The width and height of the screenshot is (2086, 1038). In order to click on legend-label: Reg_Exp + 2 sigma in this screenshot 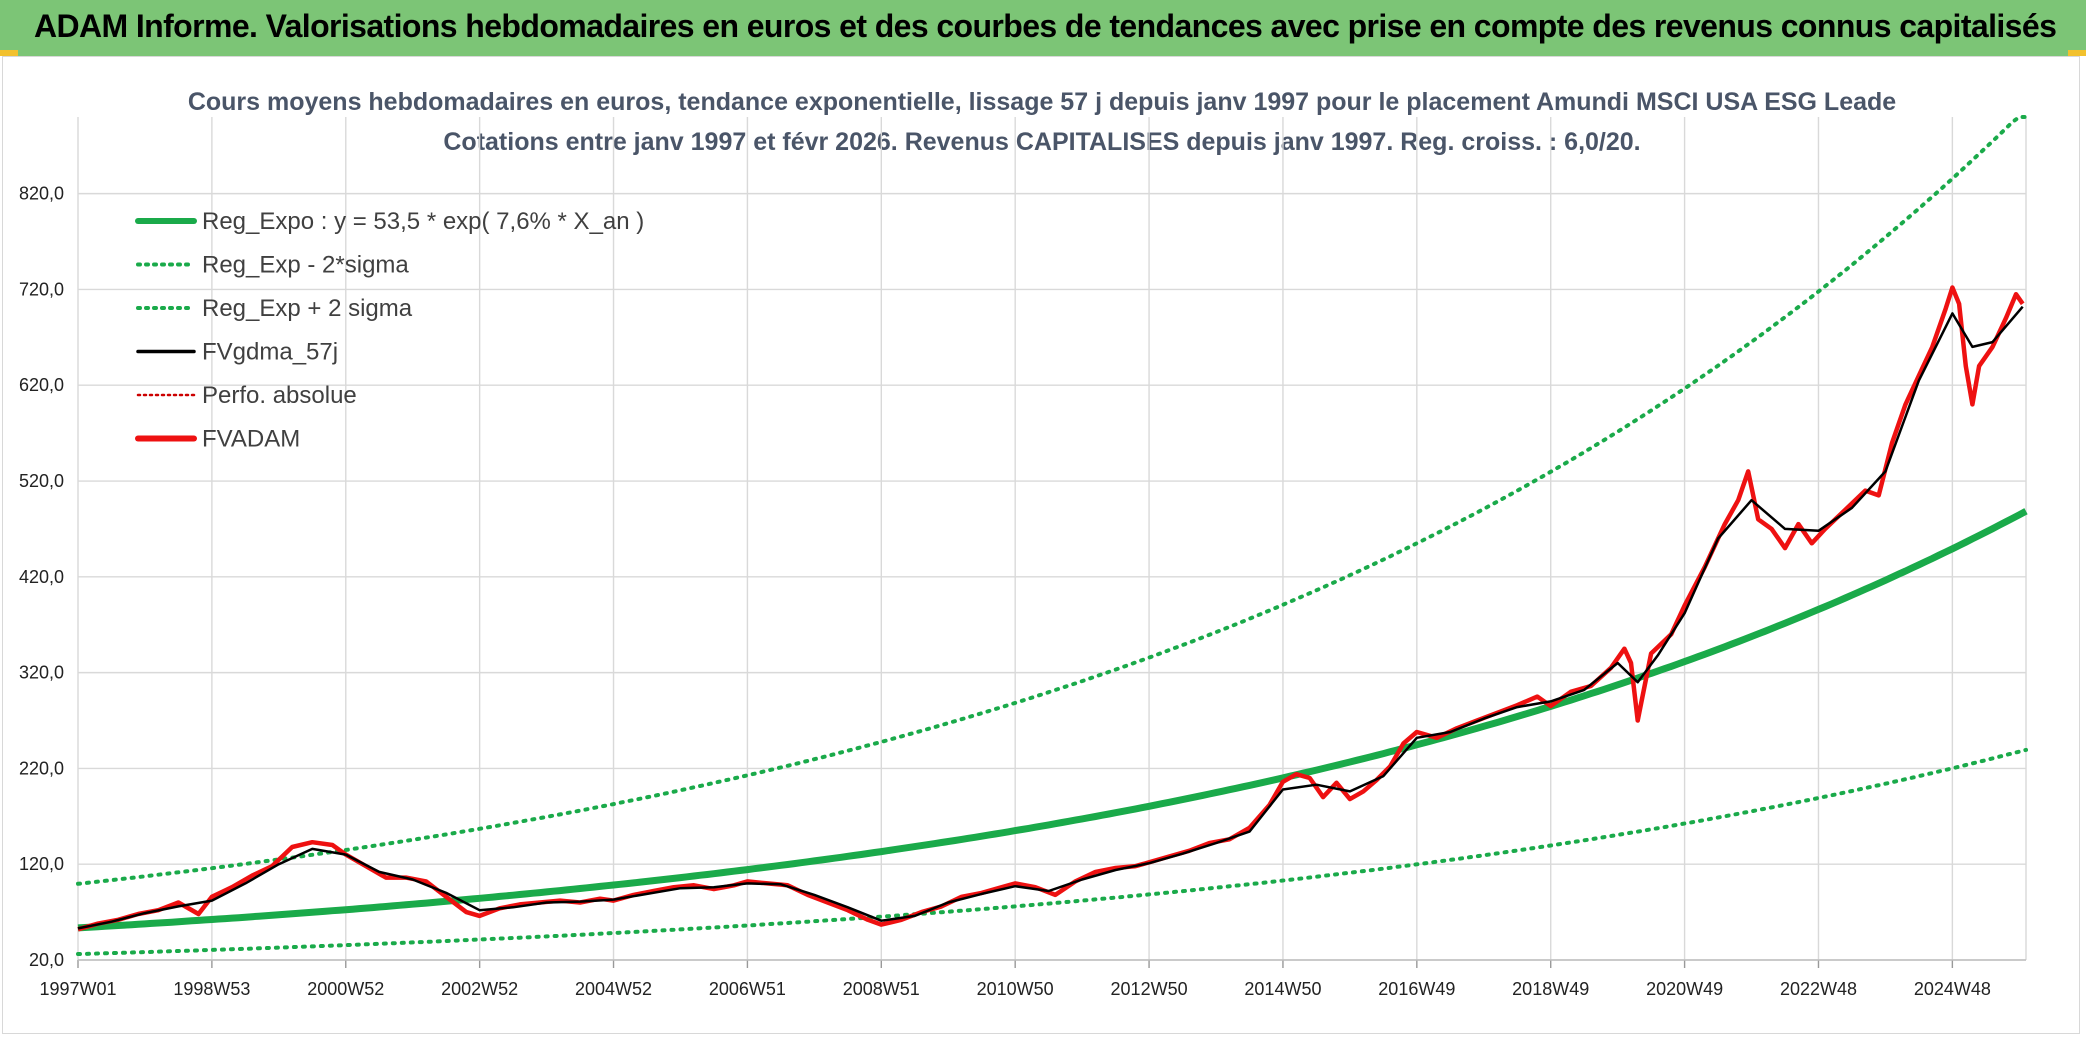, I will do `click(307, 308)`.